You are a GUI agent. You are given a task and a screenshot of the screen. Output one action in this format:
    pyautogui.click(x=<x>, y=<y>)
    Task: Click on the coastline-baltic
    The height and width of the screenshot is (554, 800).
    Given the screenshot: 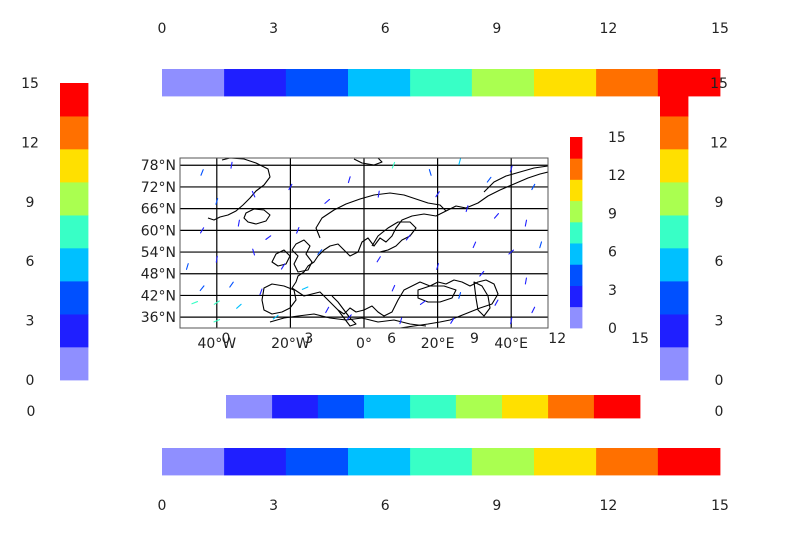 What is the action you would take?
    pyautogui.click(x=394, y=237)
    